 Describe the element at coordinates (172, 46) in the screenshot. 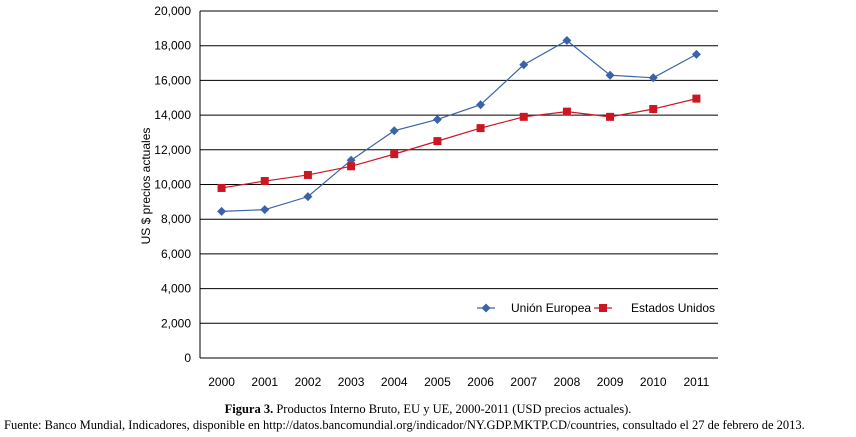

I see `y-tick-label: 18,000` at that location.